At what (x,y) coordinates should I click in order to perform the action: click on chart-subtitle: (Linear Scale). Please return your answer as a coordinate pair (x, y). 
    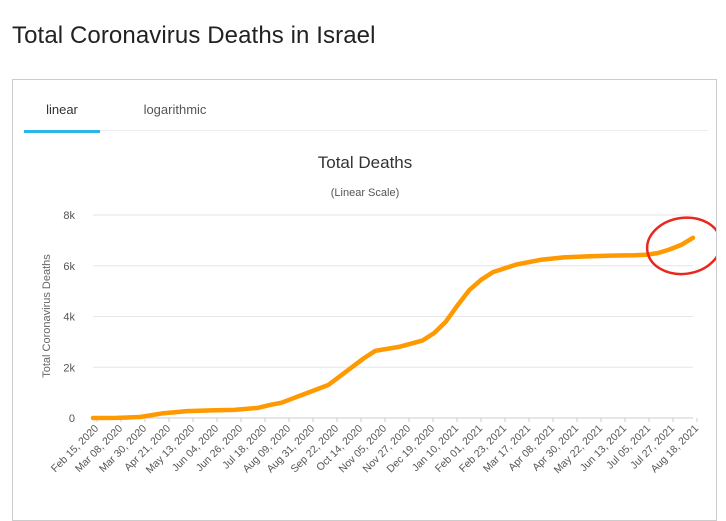
    Looking at the image, I should click on (365, 193).